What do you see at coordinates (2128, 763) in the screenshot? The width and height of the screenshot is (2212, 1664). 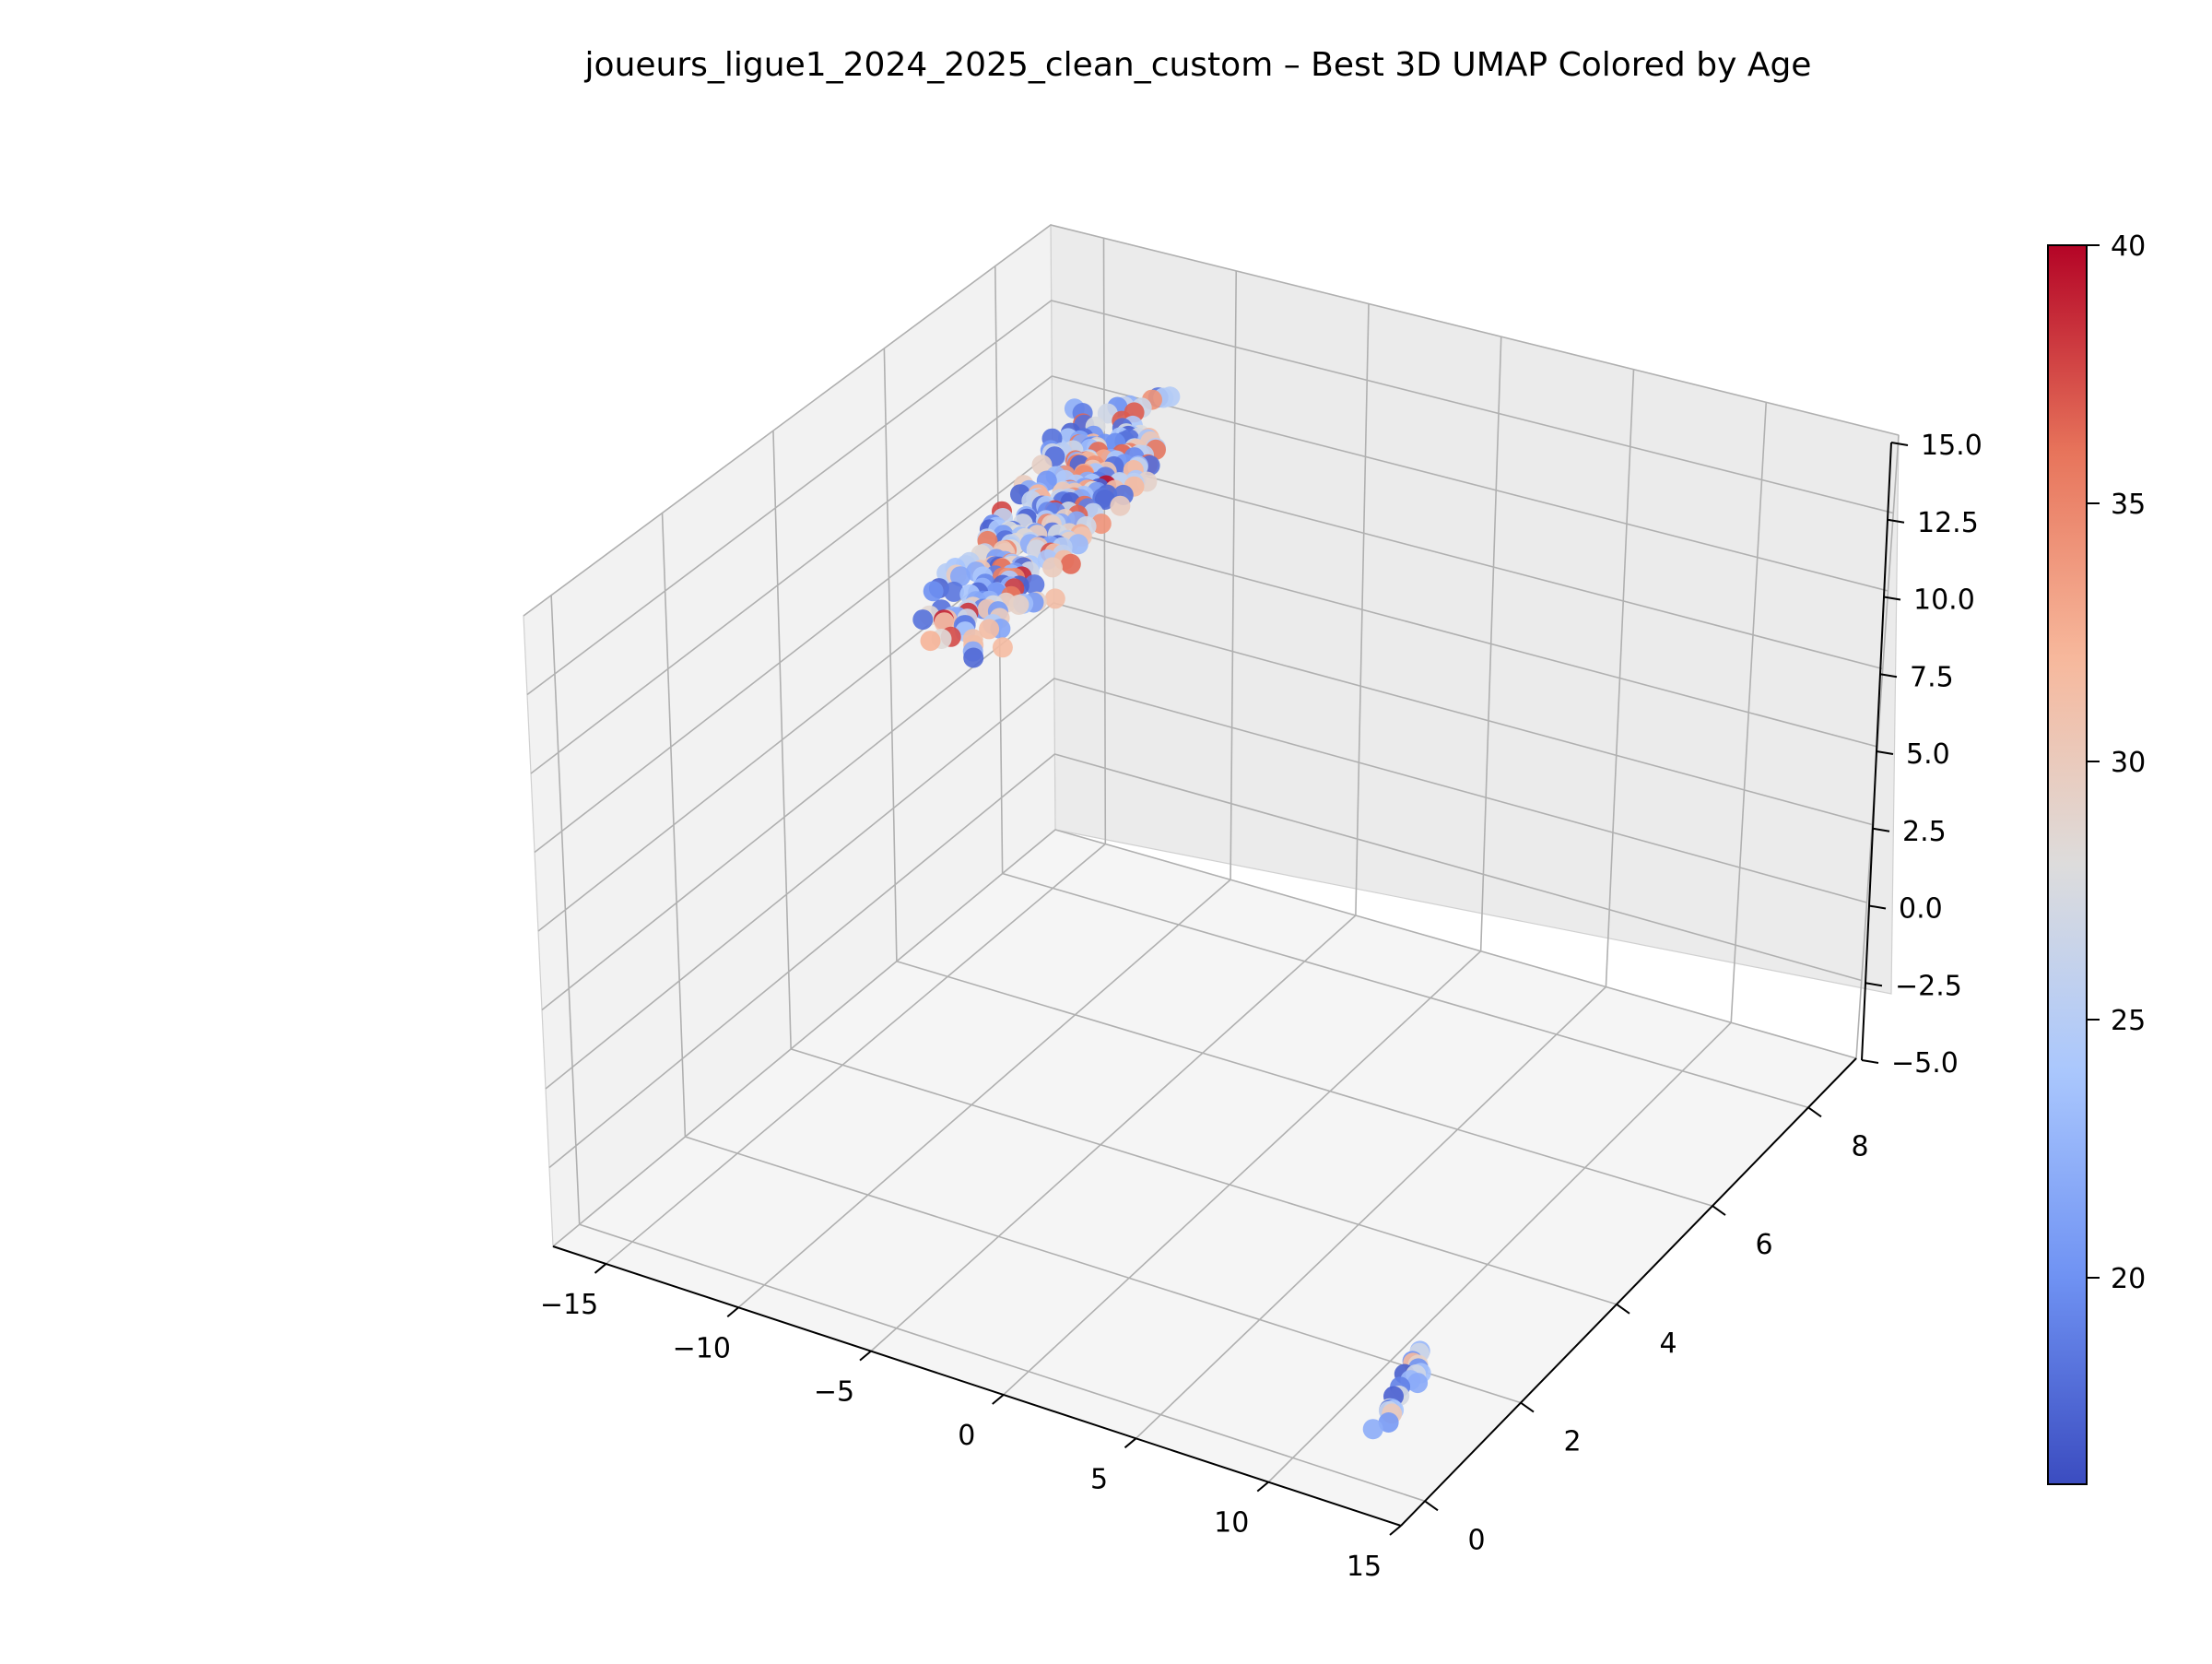 I see `colorbar-tick-label: 30` at bounding box center [2128, 763].